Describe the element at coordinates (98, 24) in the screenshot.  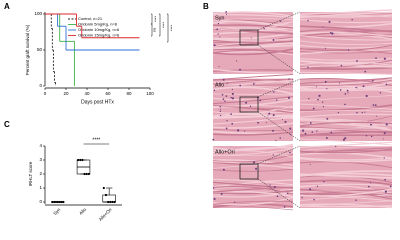
I see `legend-label: Oridonin 5mg/Kg, n=8` at that location.